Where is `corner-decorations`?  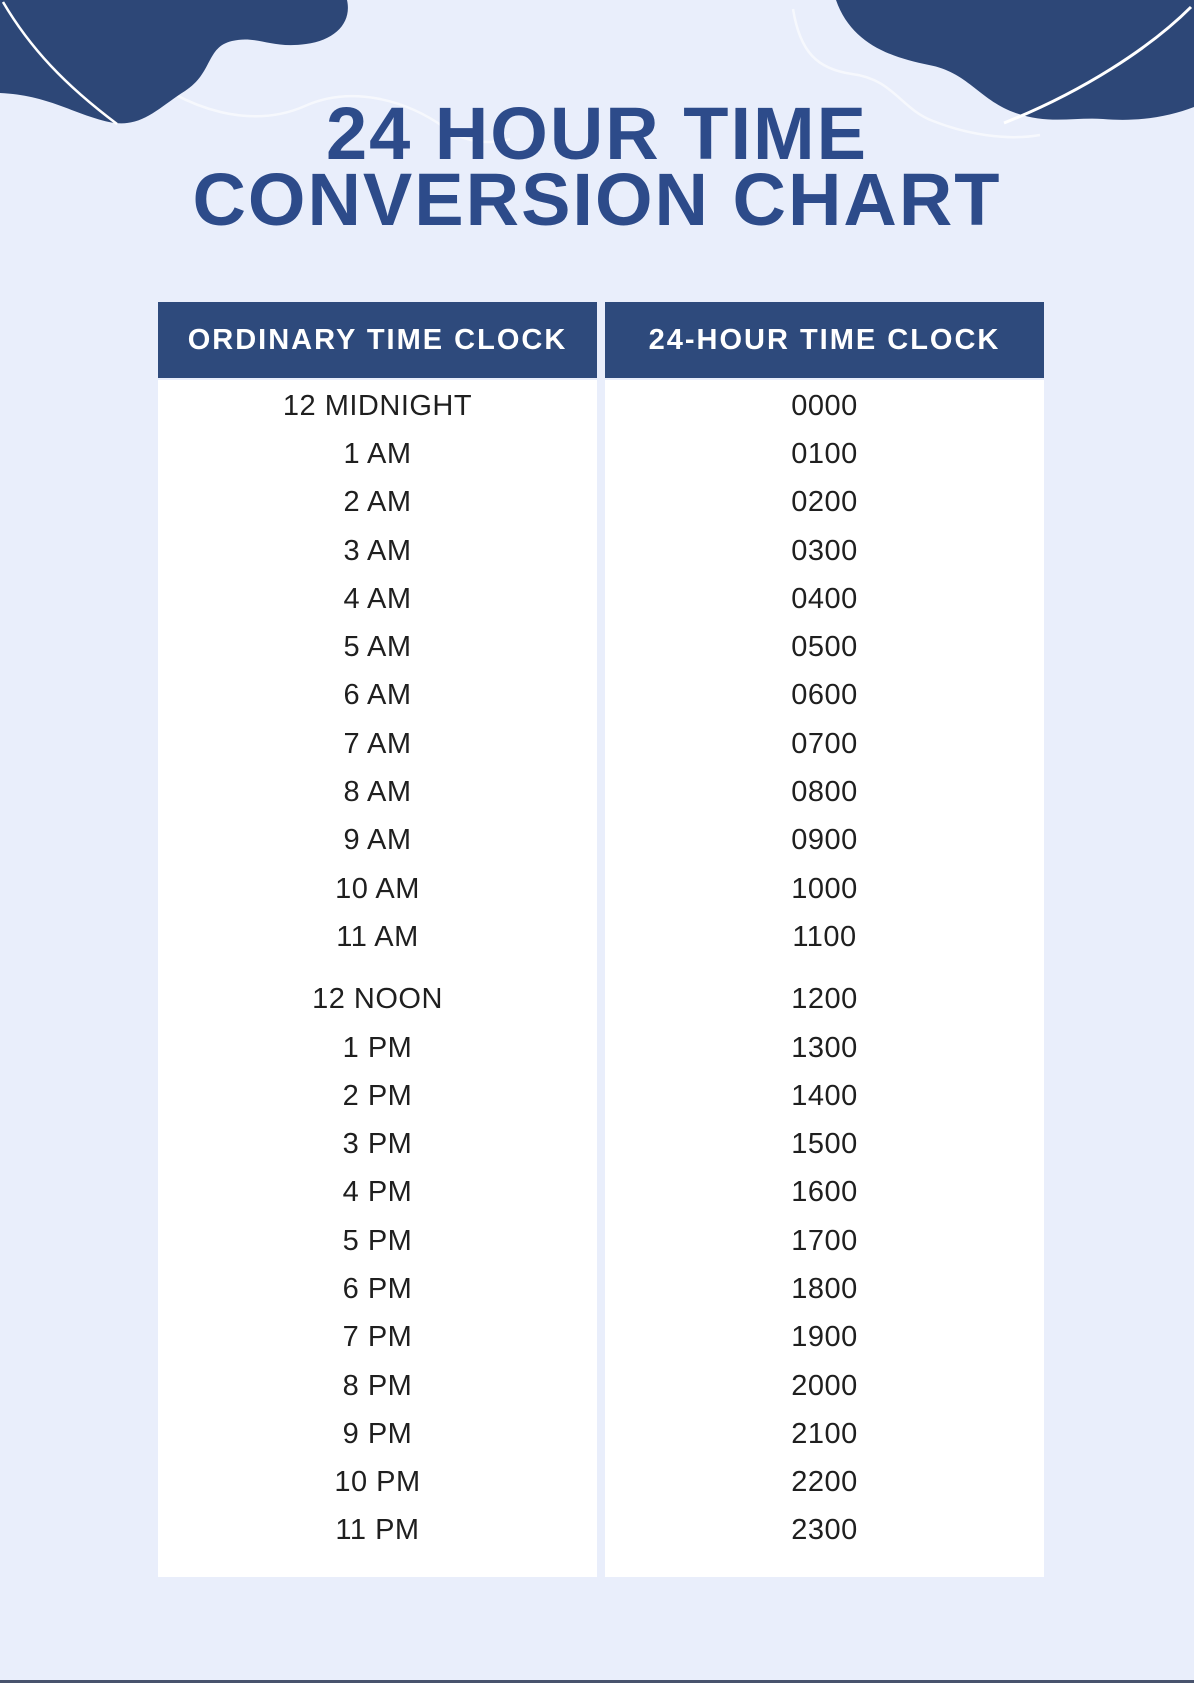
corner-decorations is located at coordinates (597, 72).